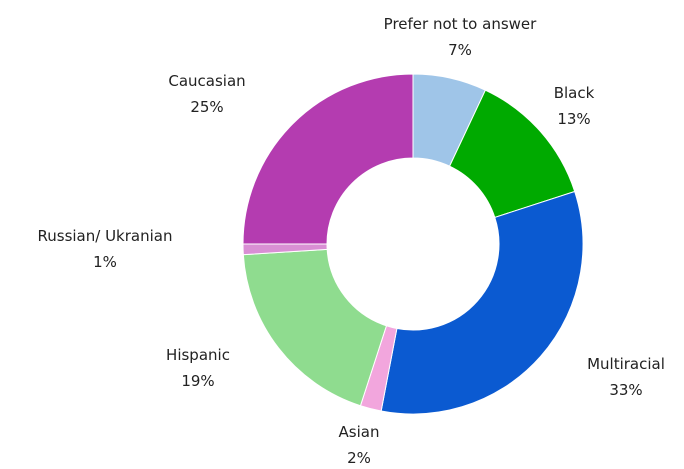  I want to click on slice-value-label: 7%, so click(460, 50).